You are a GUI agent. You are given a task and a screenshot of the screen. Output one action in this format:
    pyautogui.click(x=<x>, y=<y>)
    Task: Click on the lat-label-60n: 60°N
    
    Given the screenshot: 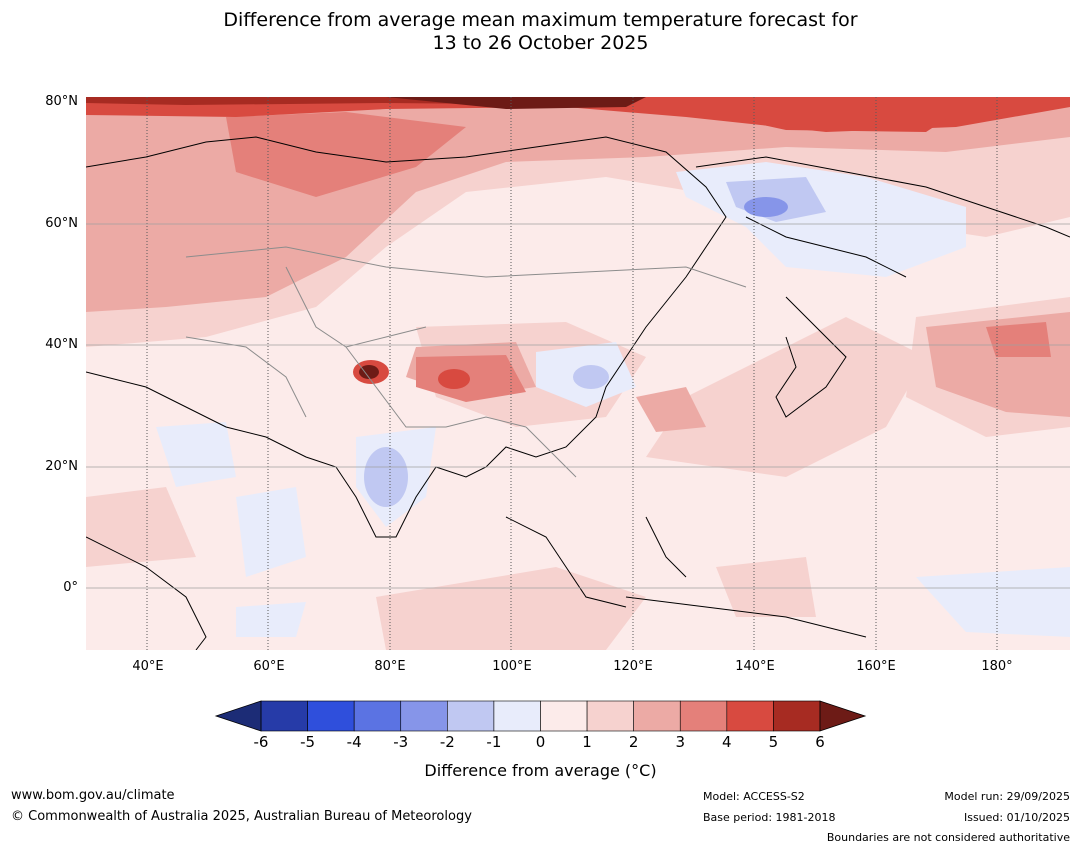 What is the action you would take?
    pyautogui.click(x=61, y=223)
    